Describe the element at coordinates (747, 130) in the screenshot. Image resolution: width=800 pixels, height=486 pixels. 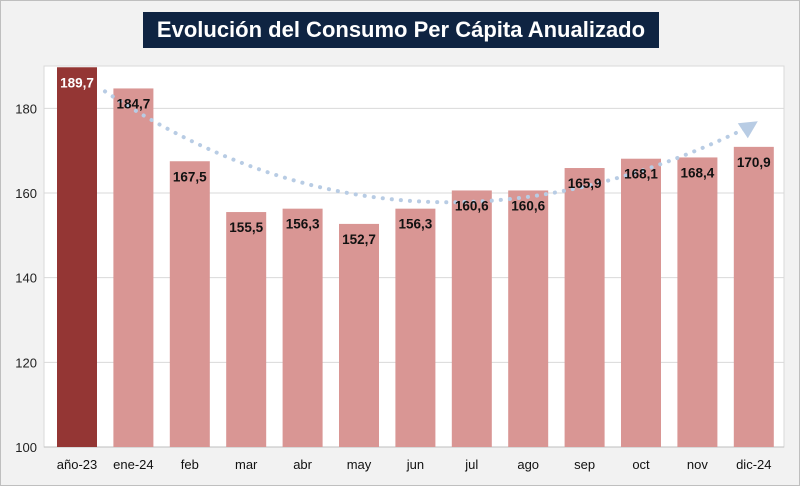
I see `trend-arrowhead` at that location.